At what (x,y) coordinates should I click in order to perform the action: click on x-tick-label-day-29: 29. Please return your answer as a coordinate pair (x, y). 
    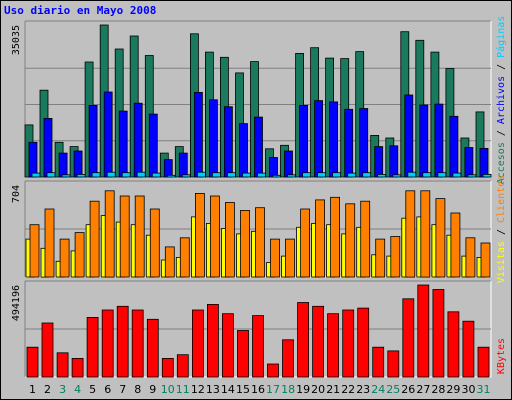
    Looking at the image, I should click on (453, 389).